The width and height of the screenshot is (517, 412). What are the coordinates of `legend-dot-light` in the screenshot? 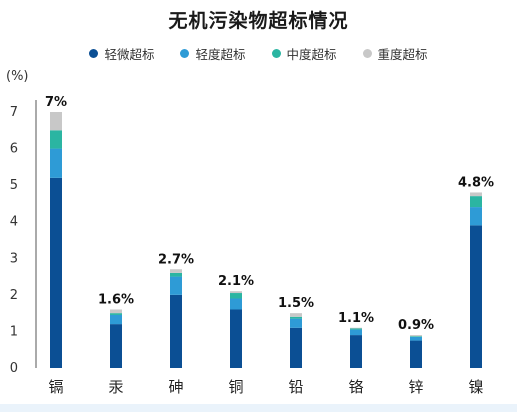 It's located at (94, 53).